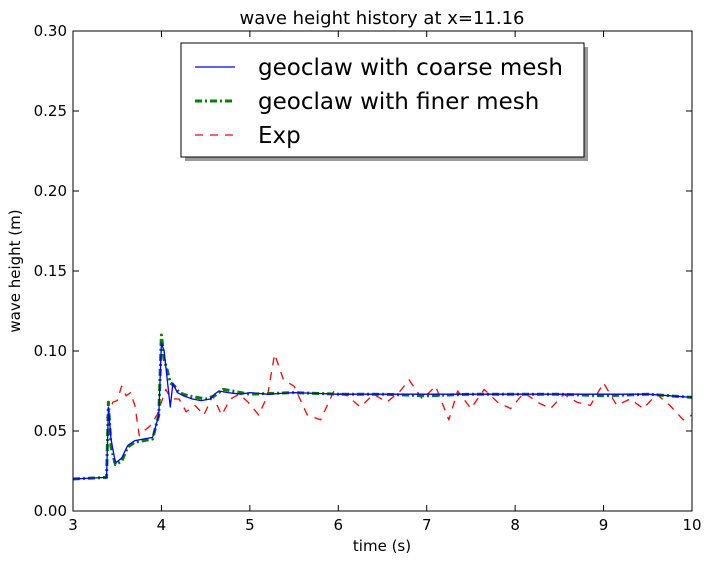  I want to click on y-axis-title: wave height (m), so click(15, 270).